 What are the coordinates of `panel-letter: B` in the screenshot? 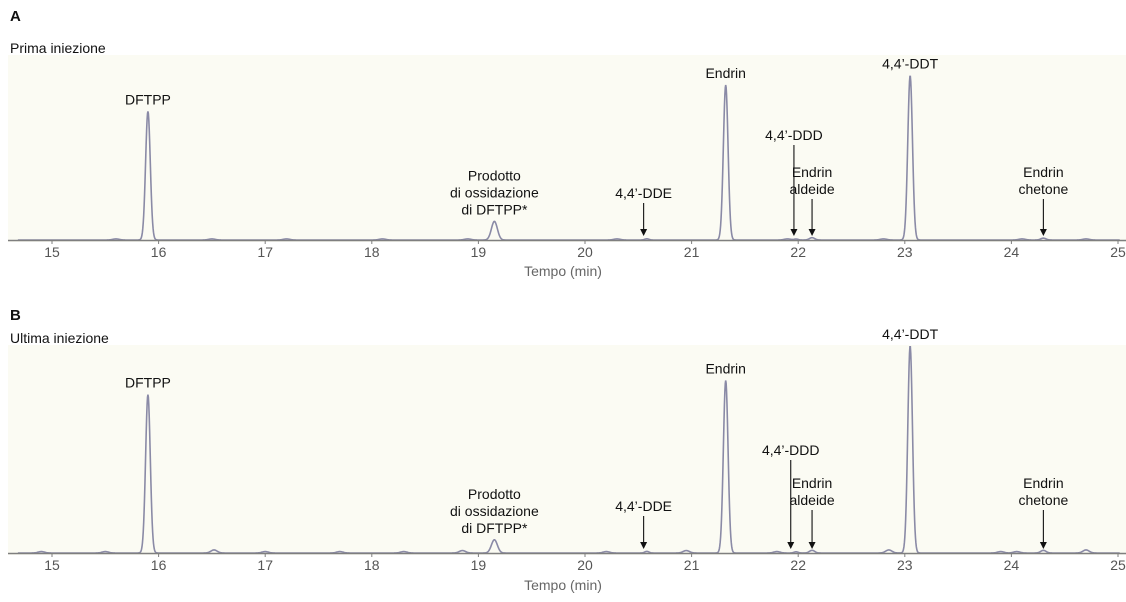 It's located at (15, 315).